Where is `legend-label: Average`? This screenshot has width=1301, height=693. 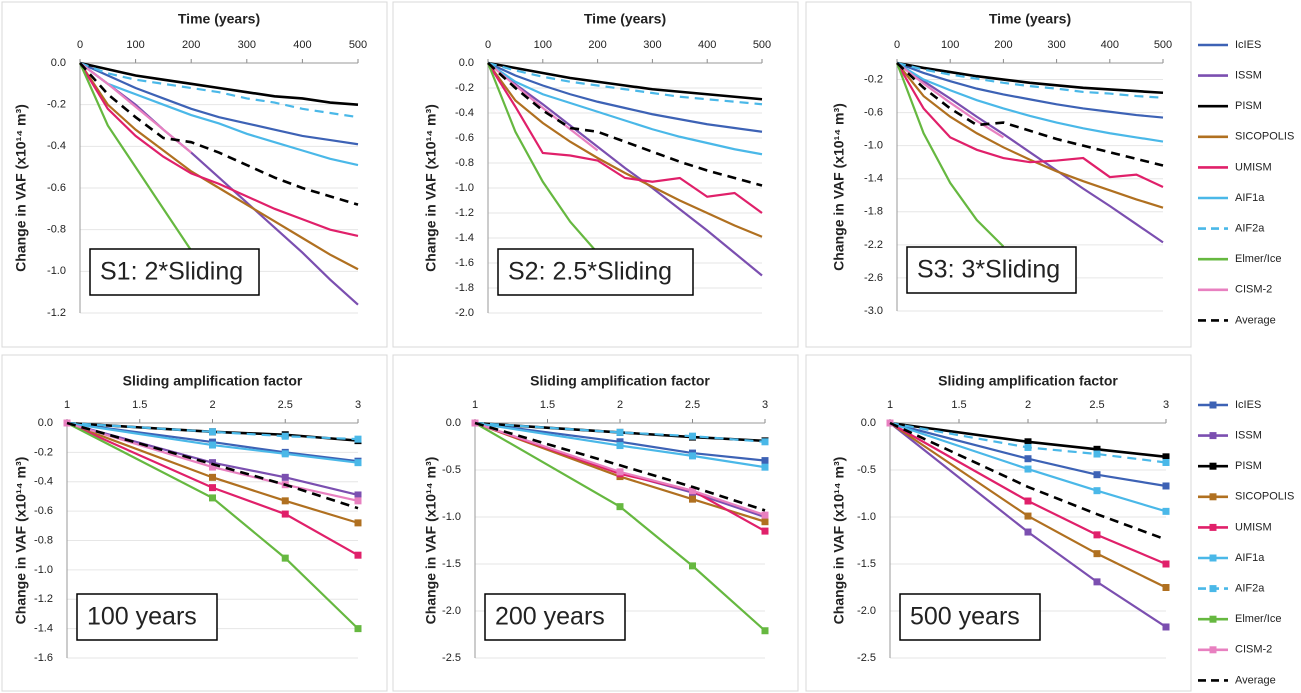
legend-label: Average is located at coordinates (1255, 320).